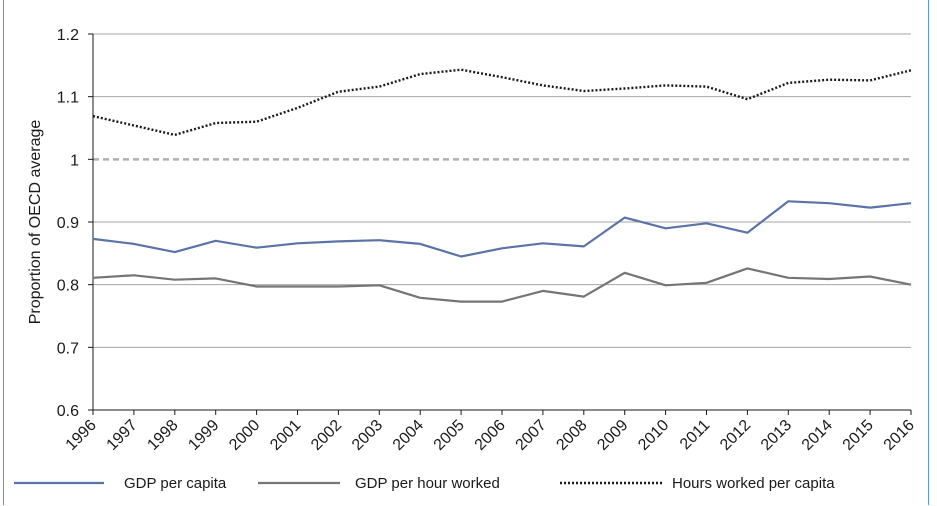 The image size is (937, 506). I want to click on legend-label: GDP per hour worked, so click(427, 483).